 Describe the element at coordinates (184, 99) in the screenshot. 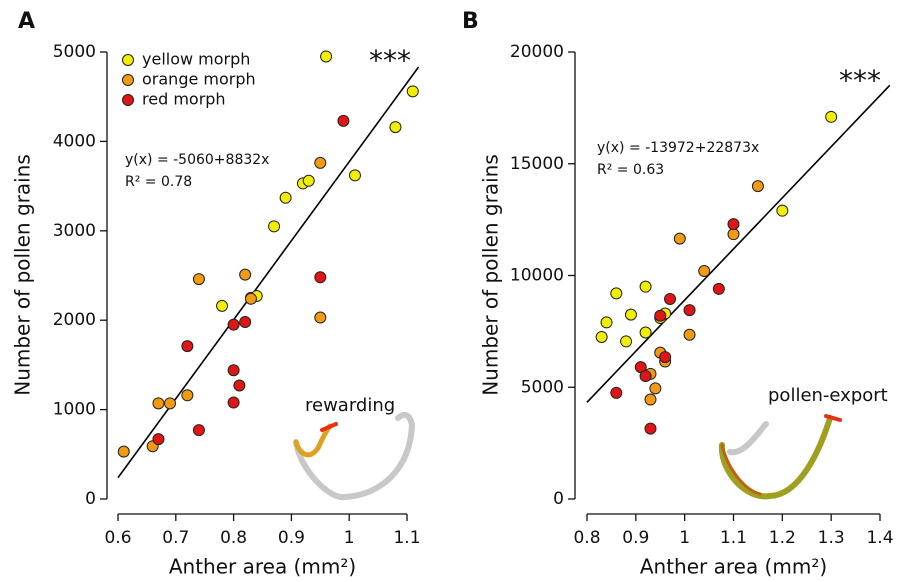

I see `legend-label: red morph` at that location.